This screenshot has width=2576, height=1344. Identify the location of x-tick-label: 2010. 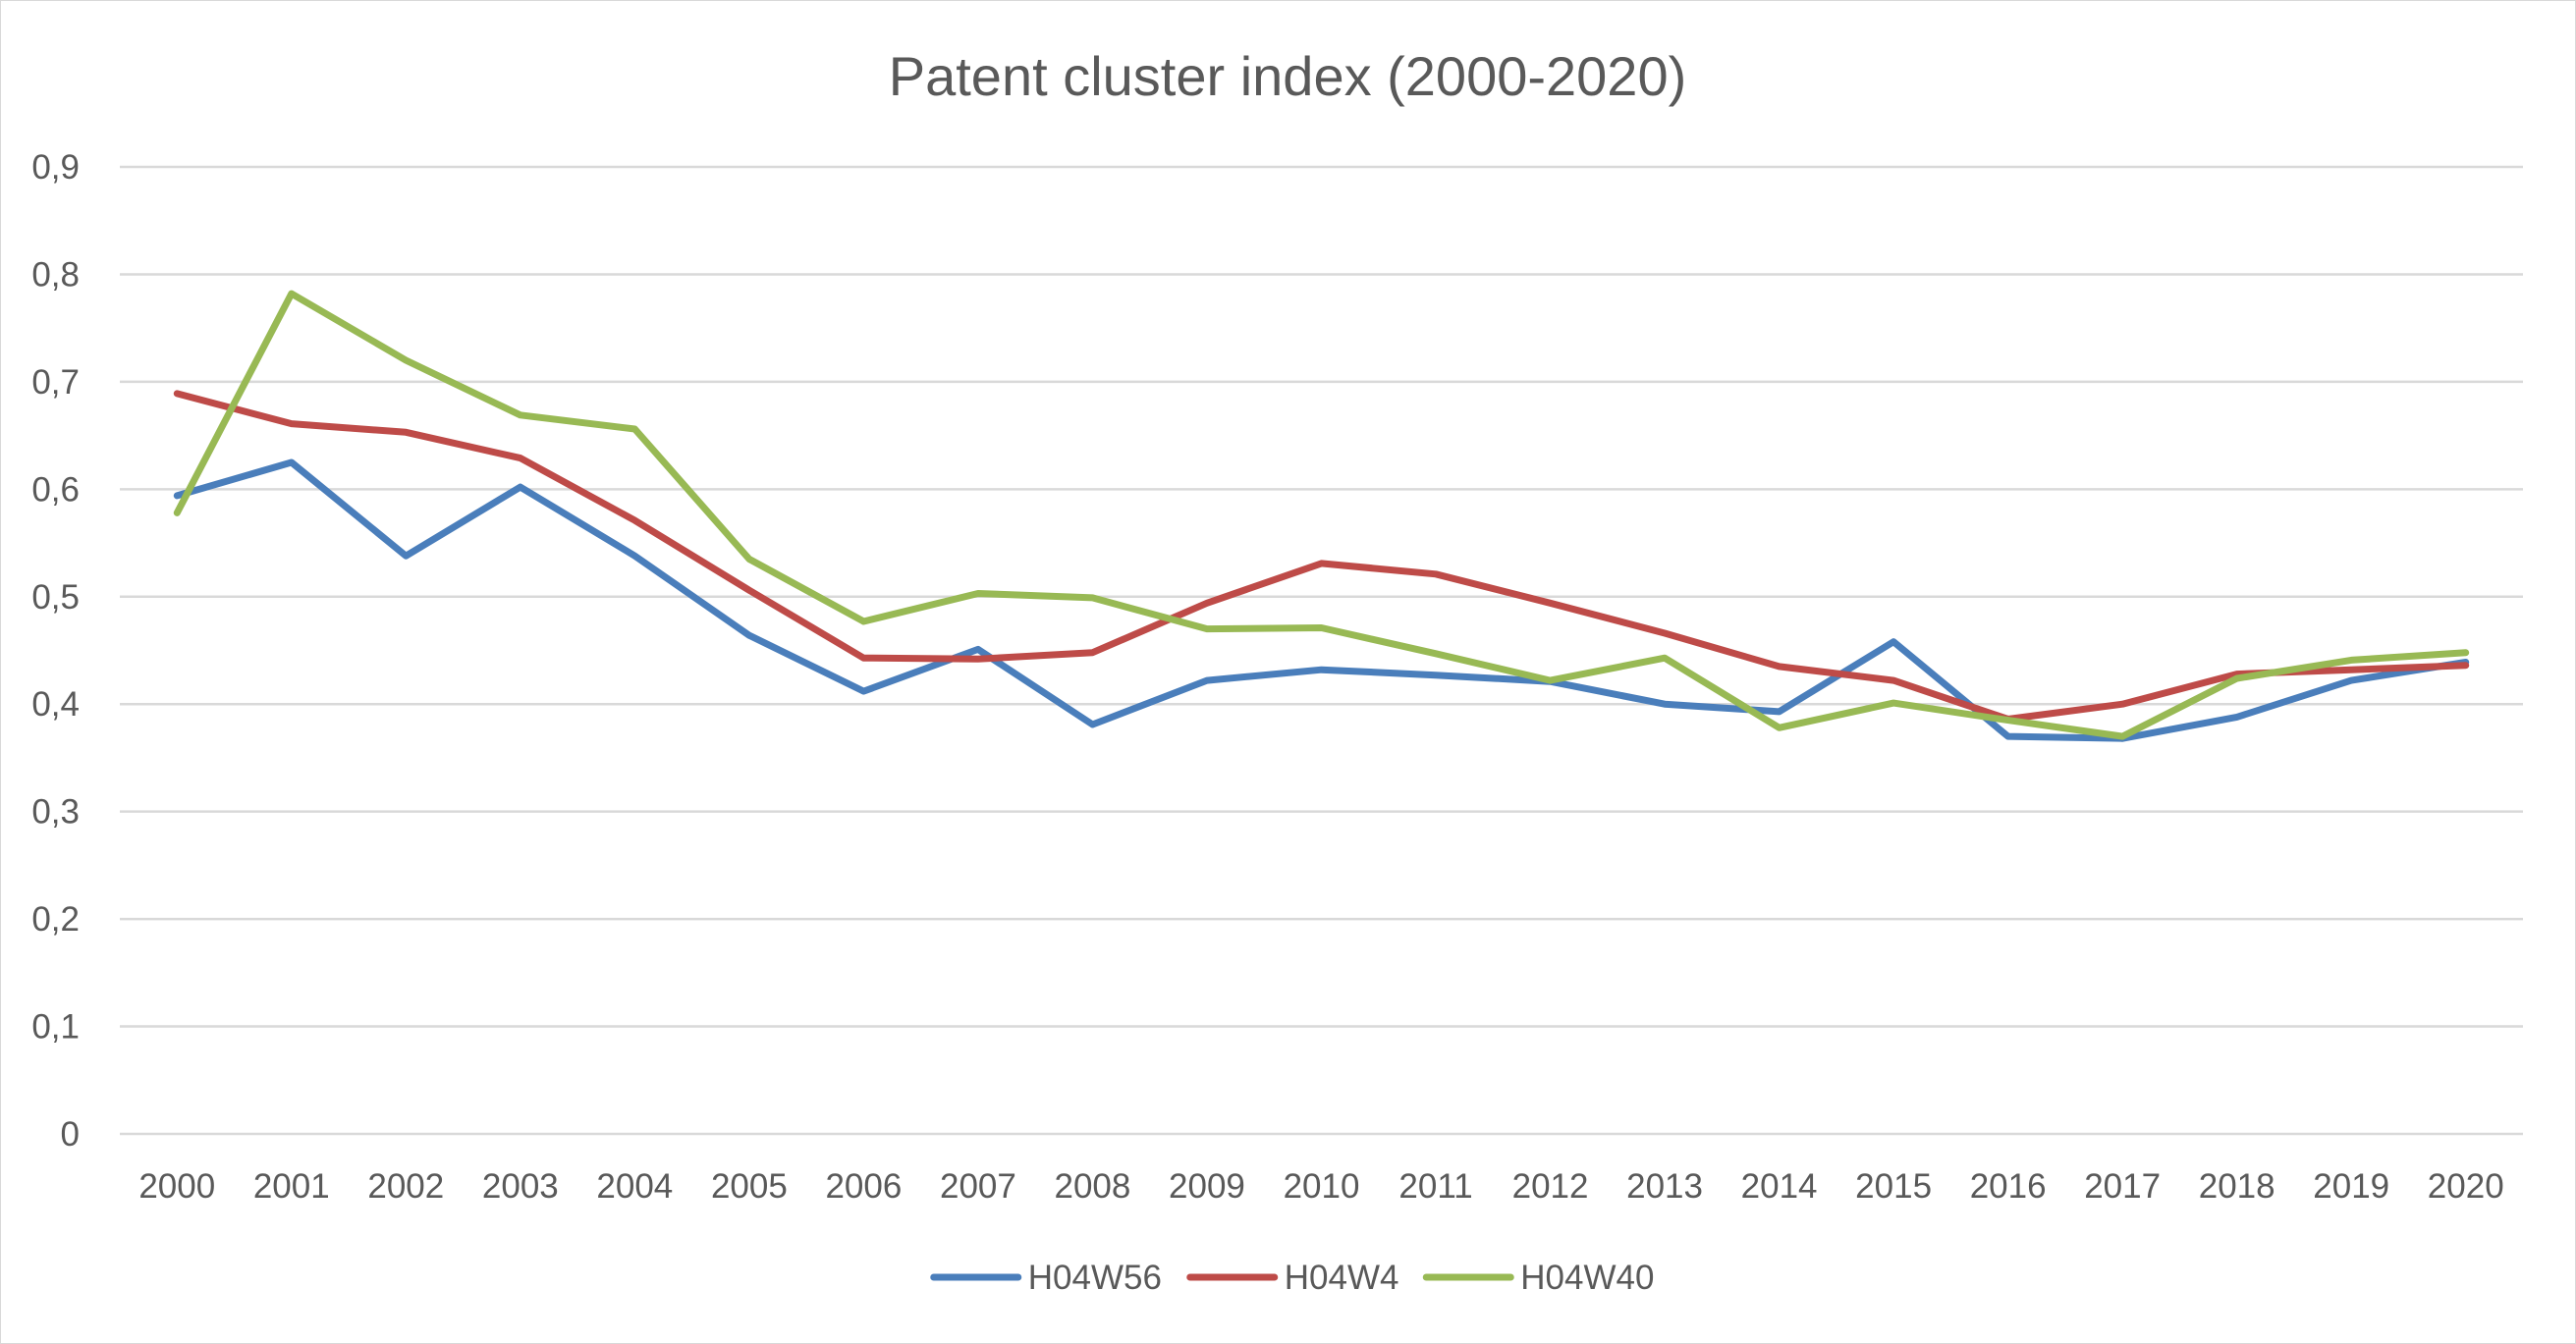
(1322, 1186).